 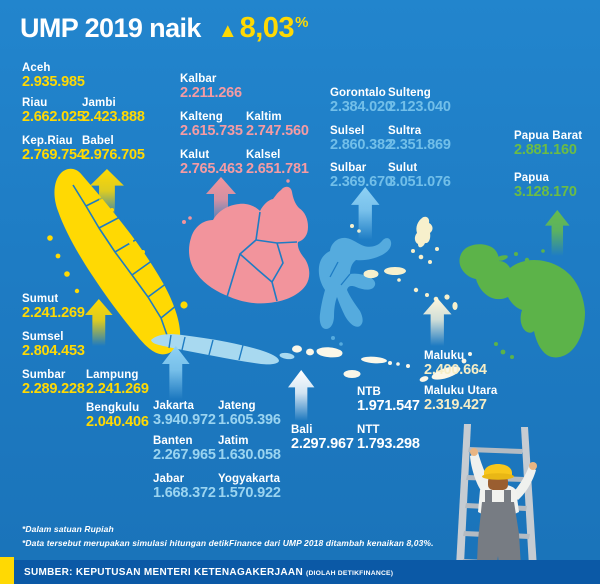 What do you see at coordinates (263, 155) in the screenshot?
I see `province-name: Kalsel` at bounding box center [263, 155].